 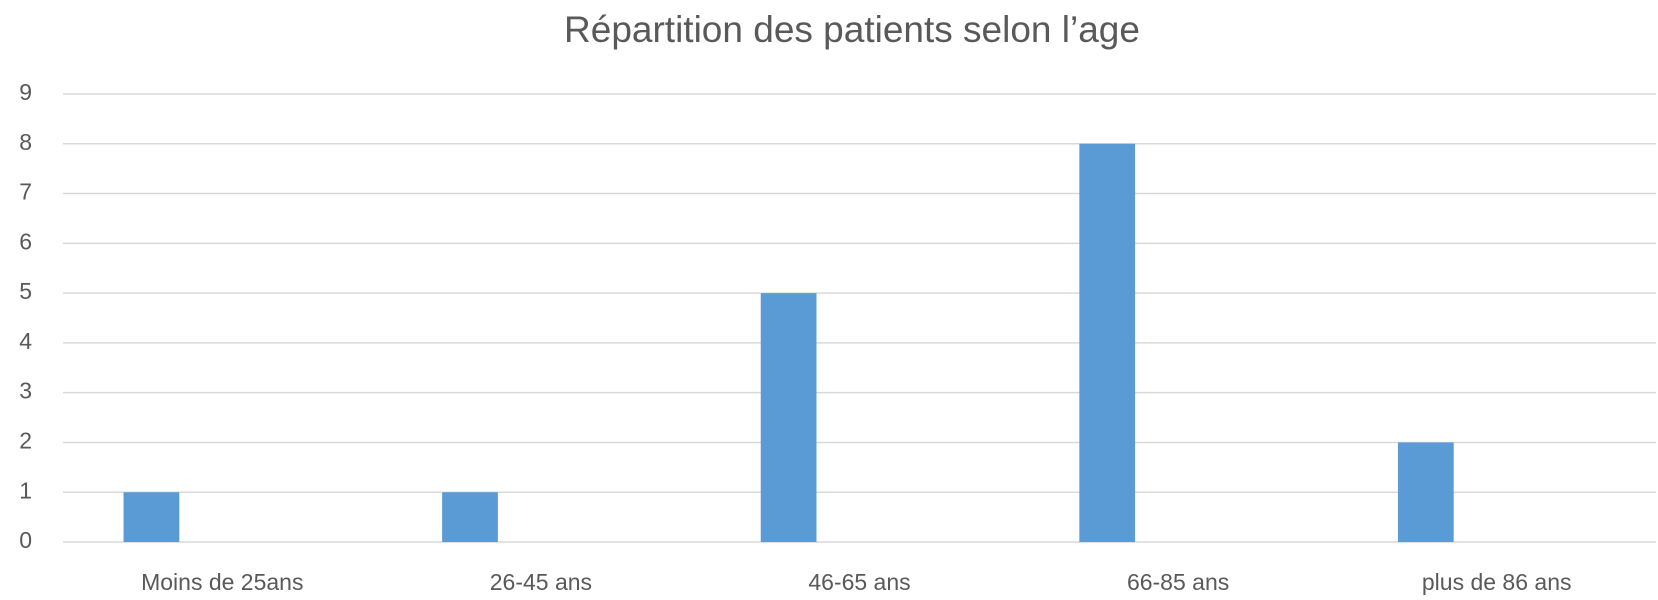 What do you see at coordinates (25, 291) in the screenshot?
I see `y-tick-label: 5` at bounding box center [25, 291].